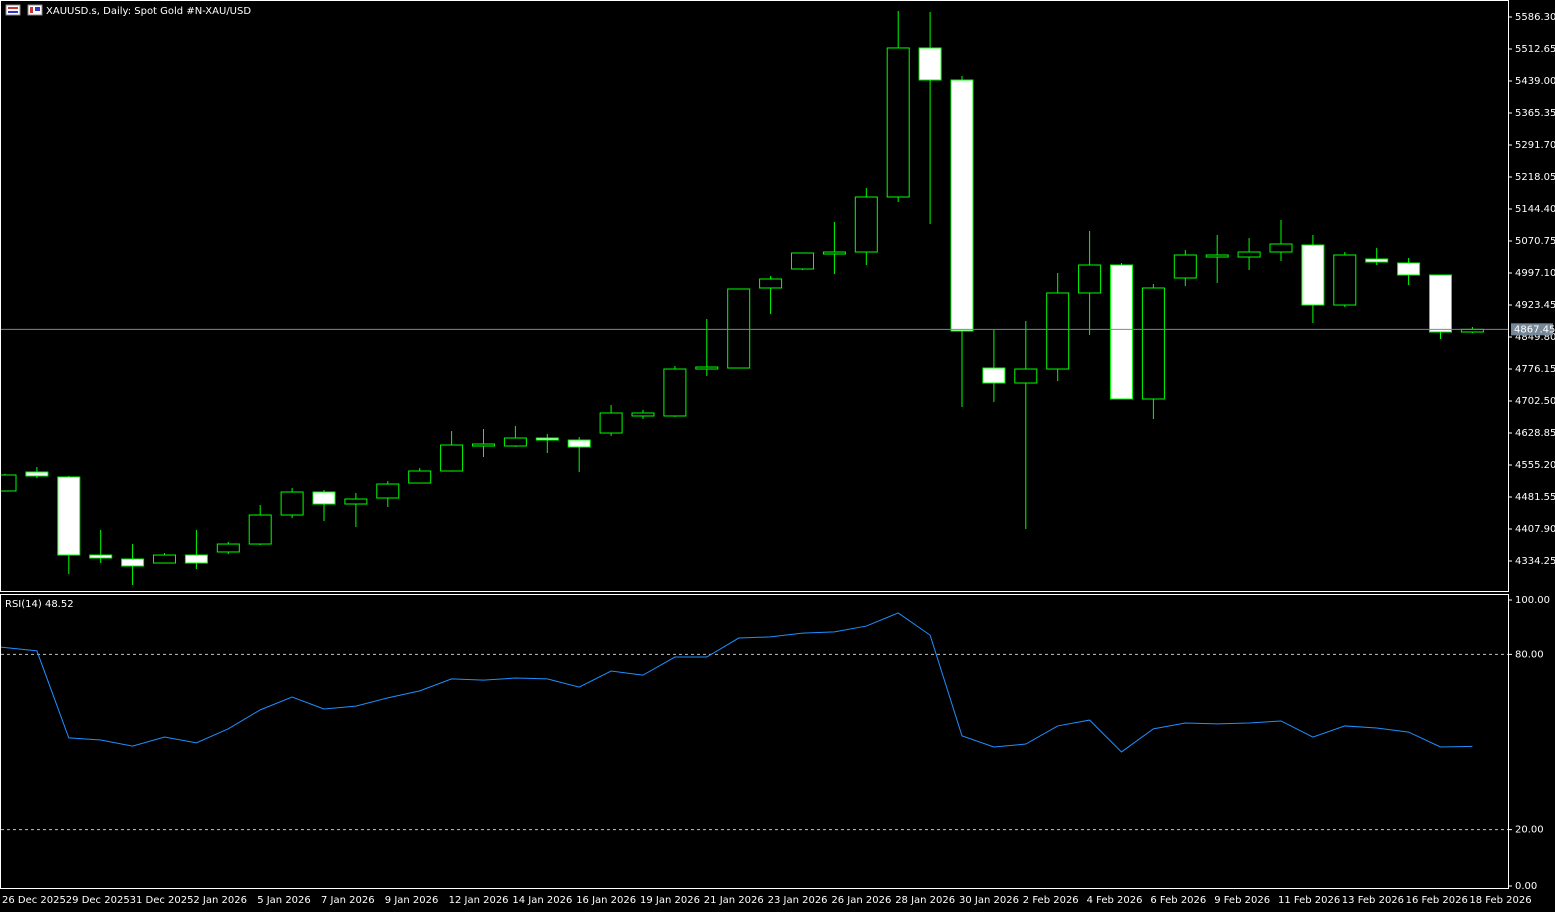 Image resolution: width=1555 pixels, height=912 pixels. What do you see at coordinates (1535, 241) in the screenshot?
I see `y-tick-label: 5070.75` at bounding box center [1535, 241].